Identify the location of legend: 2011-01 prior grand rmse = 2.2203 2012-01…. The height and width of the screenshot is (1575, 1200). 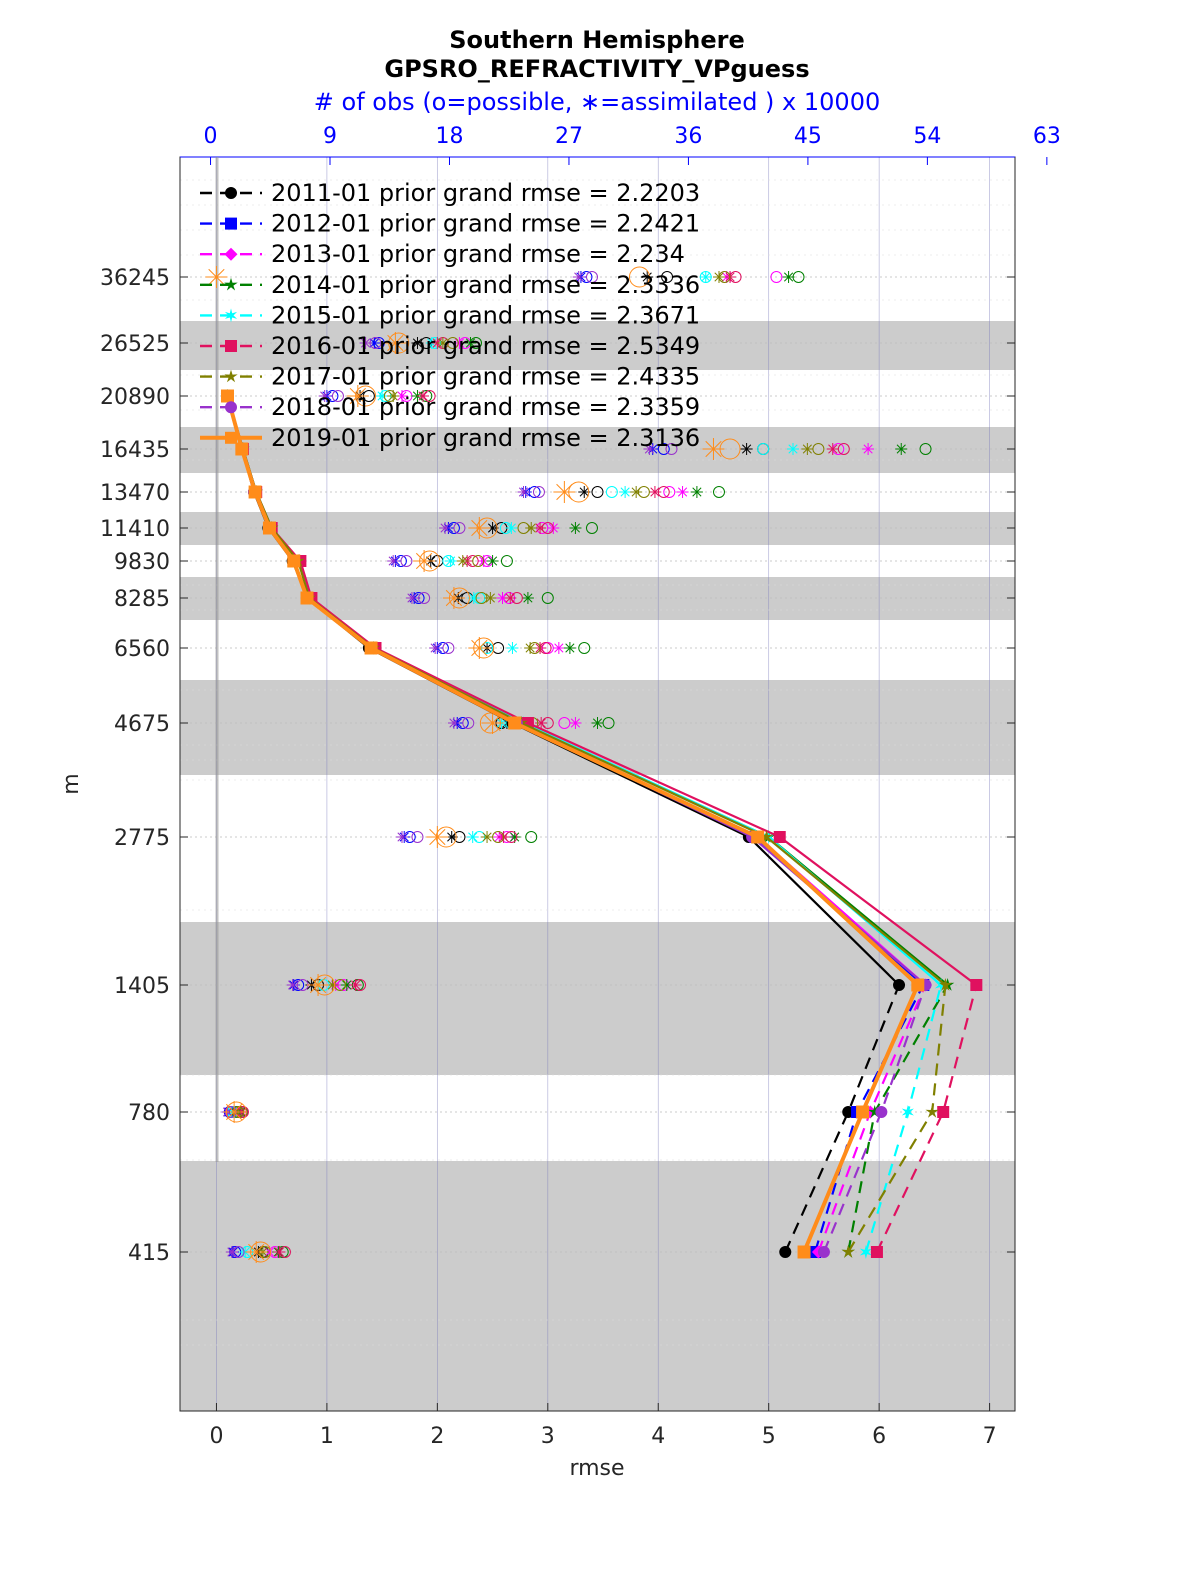
(450, 315).